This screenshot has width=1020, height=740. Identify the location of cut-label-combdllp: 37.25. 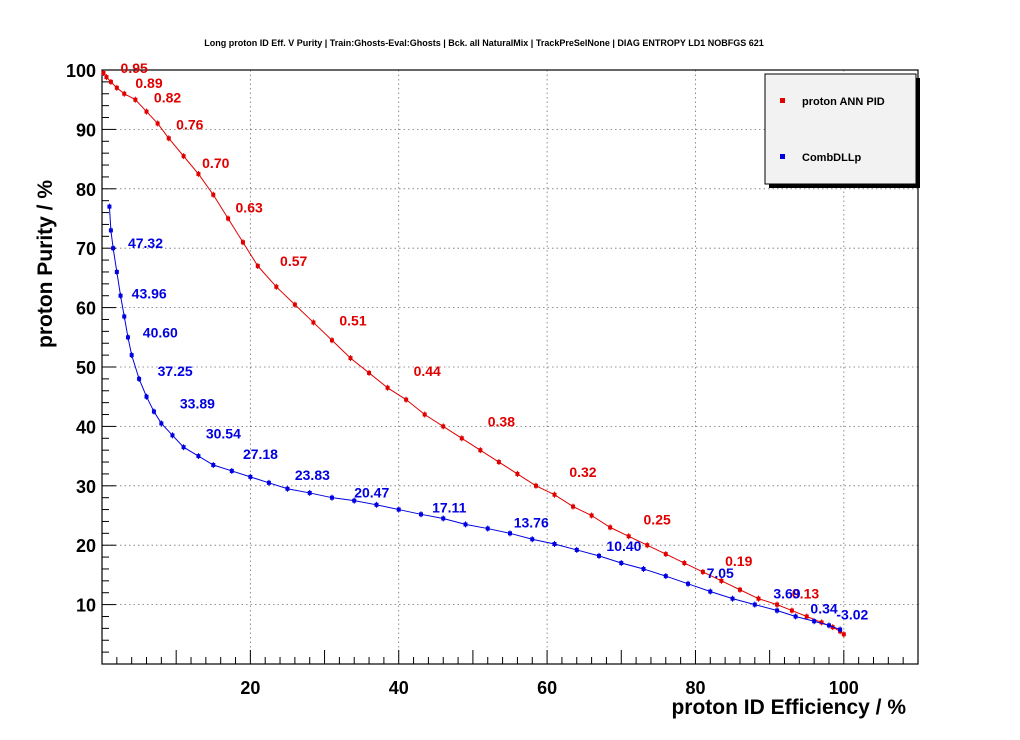
(175, 371).